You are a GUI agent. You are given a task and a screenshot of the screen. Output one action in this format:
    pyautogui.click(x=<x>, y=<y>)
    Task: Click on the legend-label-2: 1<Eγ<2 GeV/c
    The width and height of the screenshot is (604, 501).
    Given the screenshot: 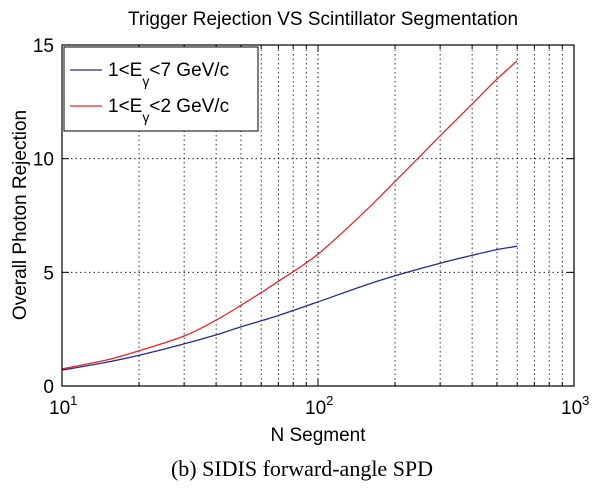 What is the action you would take?
    pyautogui.click(x=168, y=110)
    